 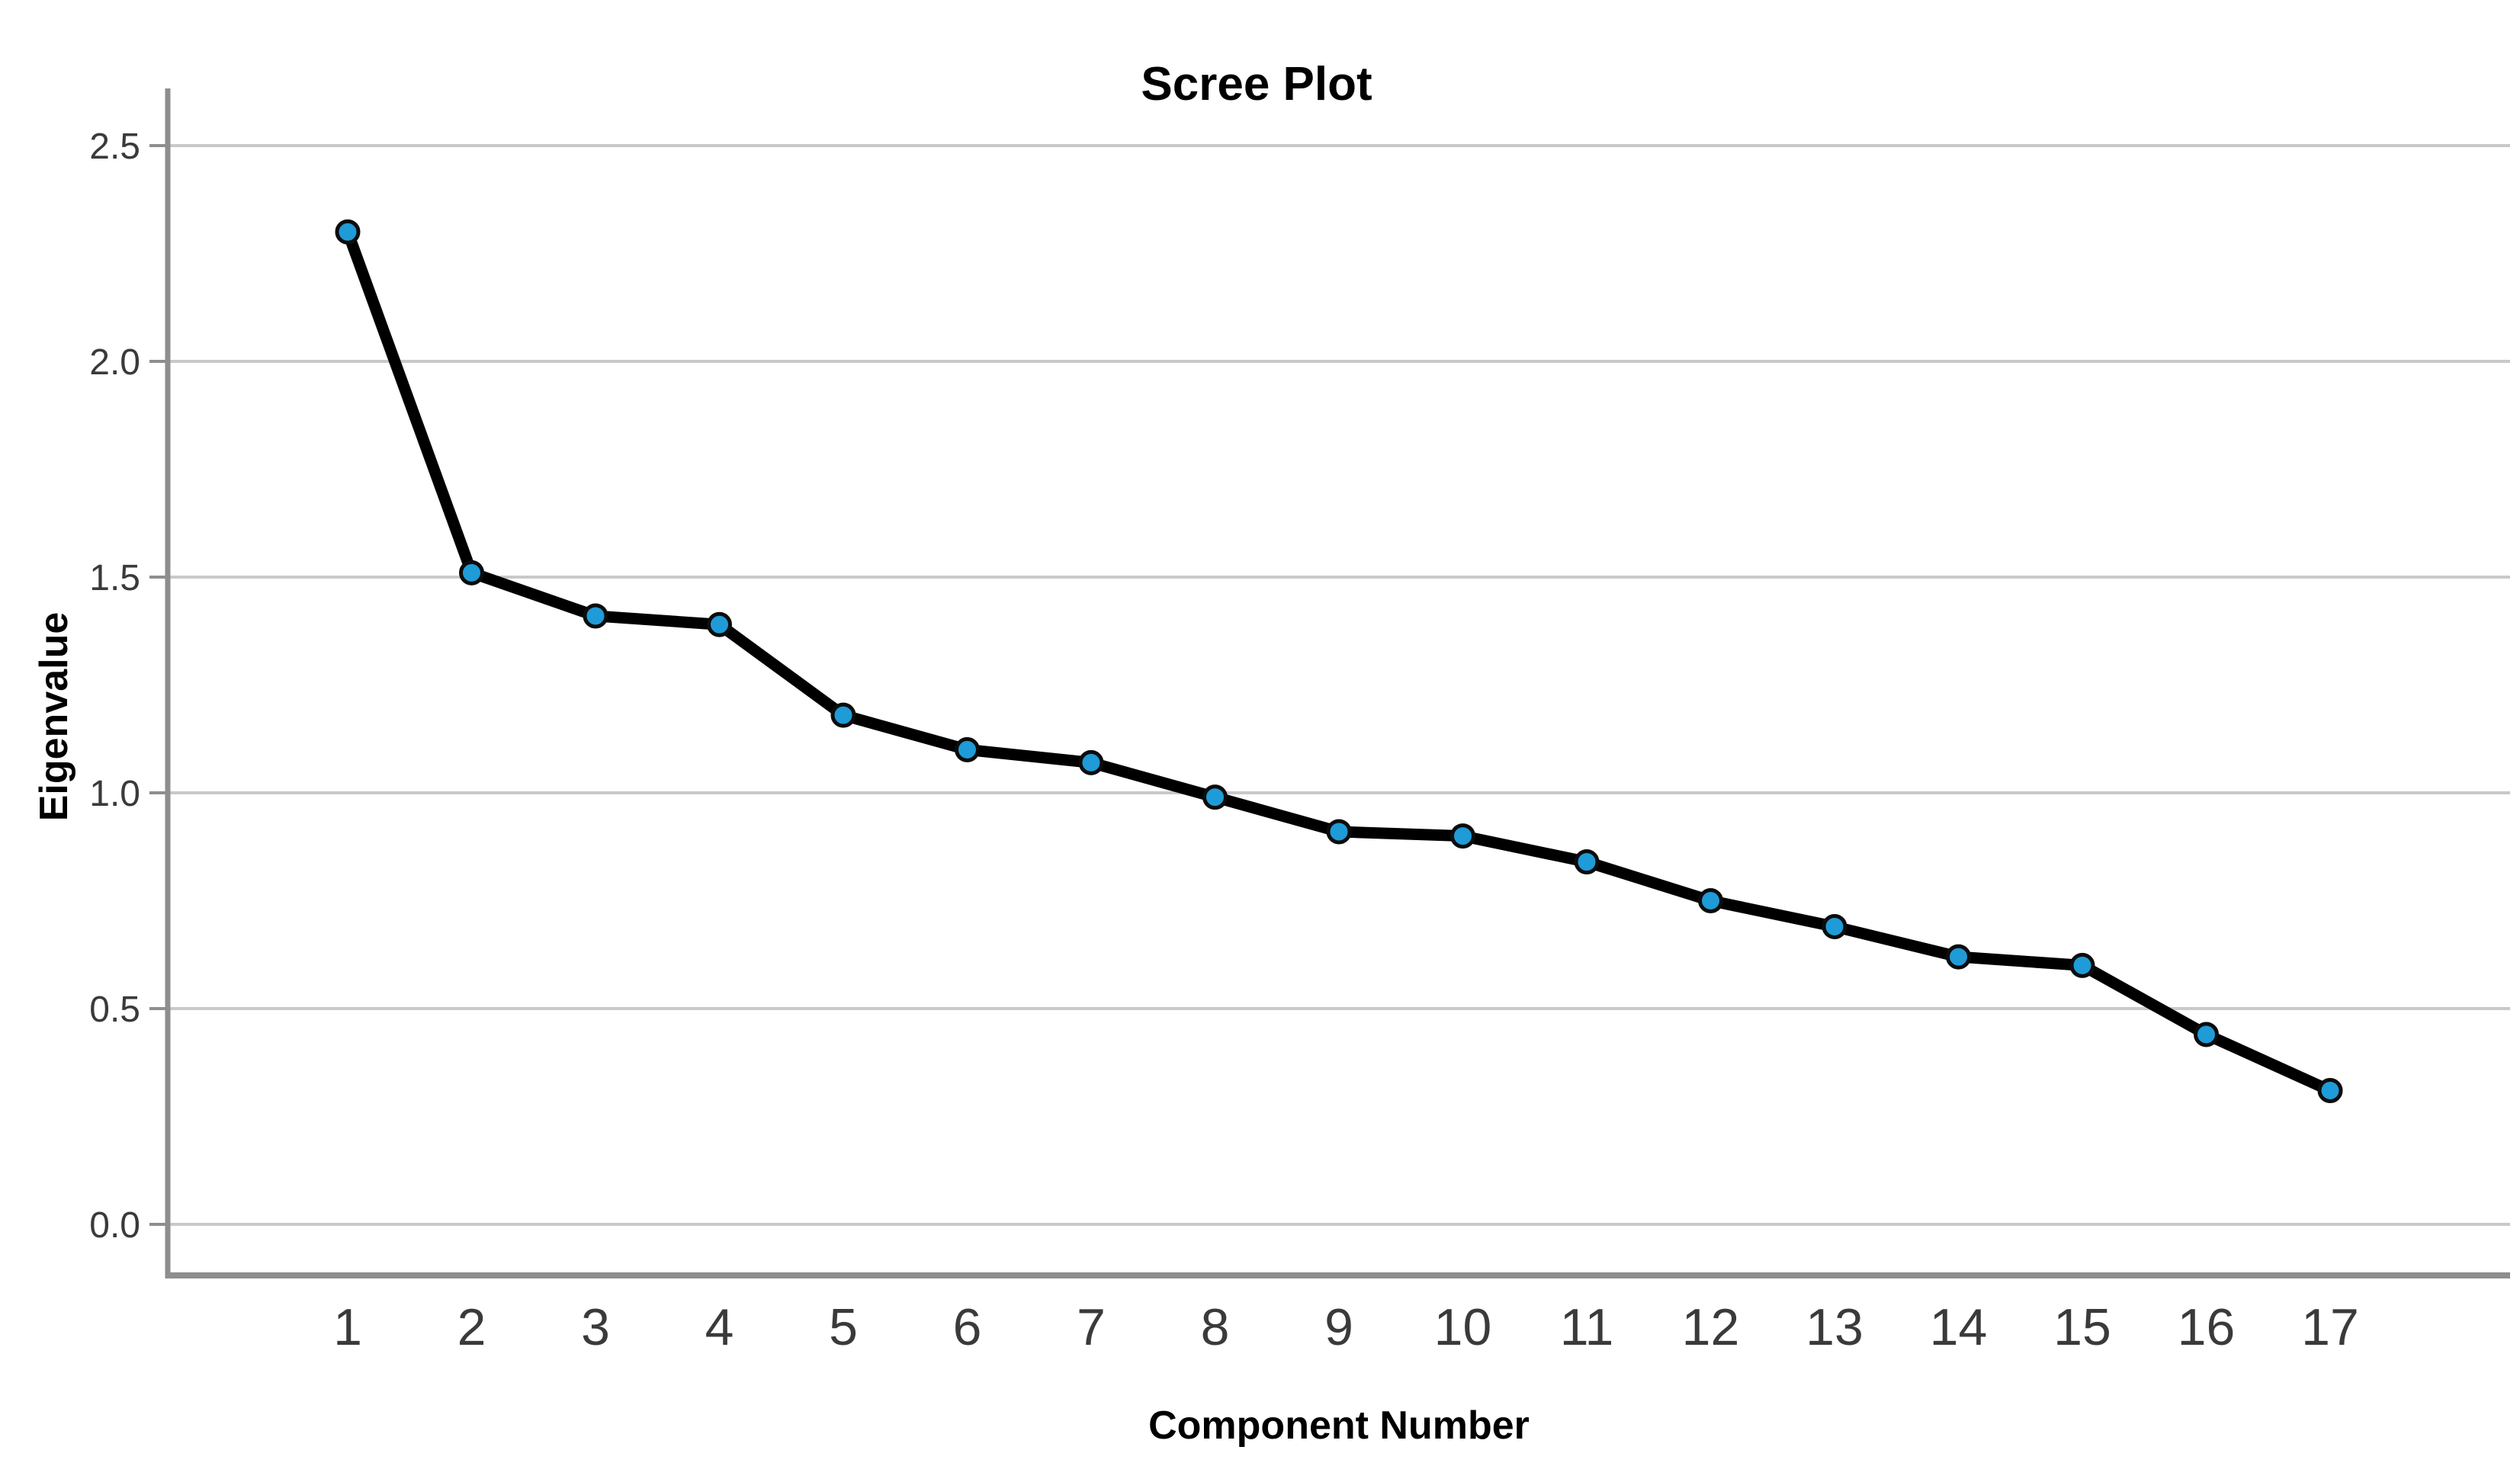 I want to click on y-tick-label: 0.5, so click(x=114, y=1010).